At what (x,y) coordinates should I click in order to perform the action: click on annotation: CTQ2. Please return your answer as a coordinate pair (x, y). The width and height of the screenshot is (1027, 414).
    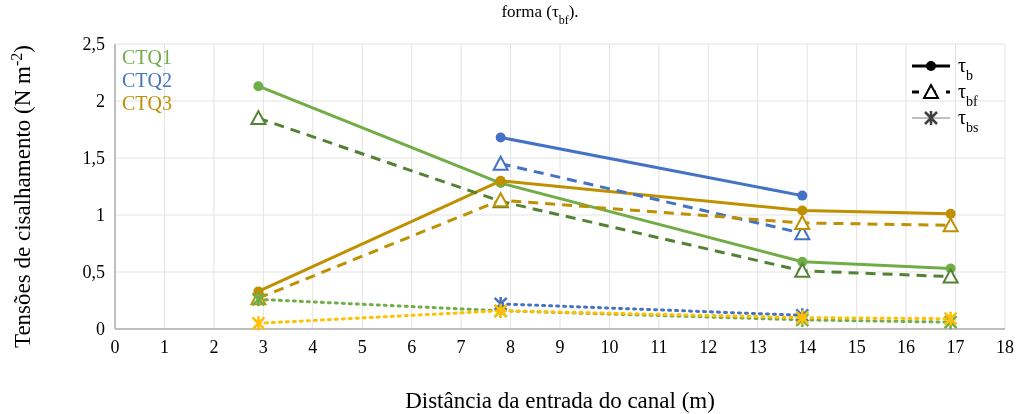
    Looking at the image, I should click on (147, 80).